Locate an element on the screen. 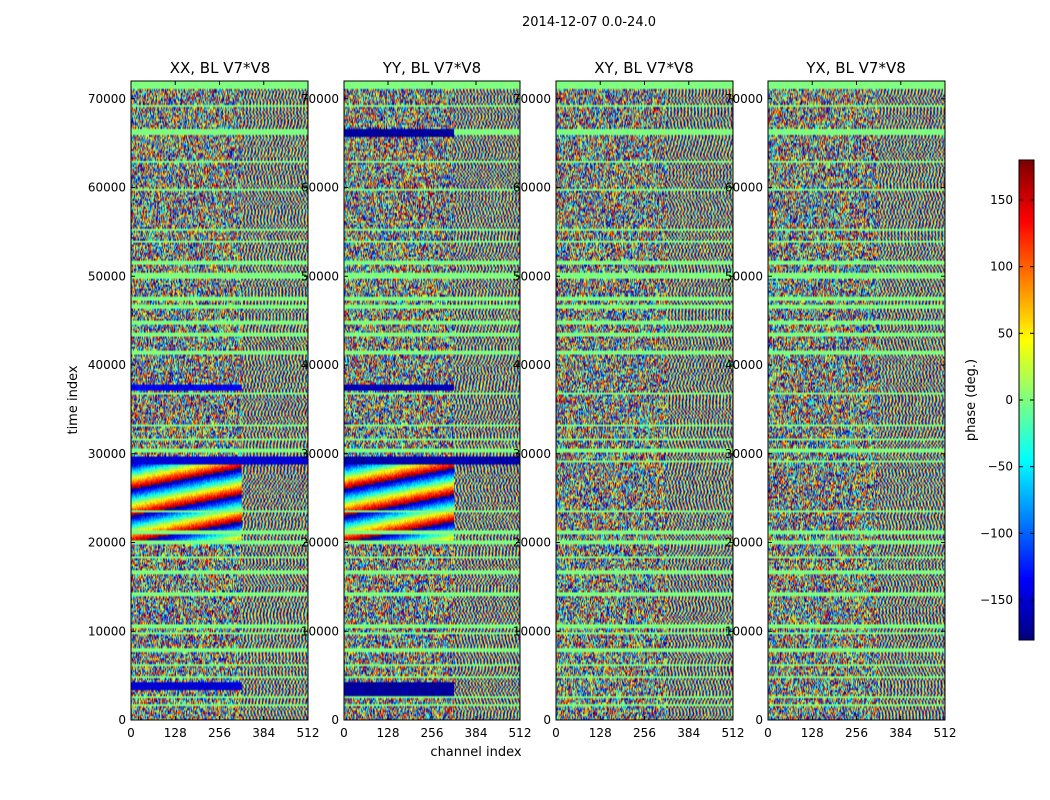 This screenshot has width=1050, height=800. phase-heatmap-xx is located at coordinates (219, 400).